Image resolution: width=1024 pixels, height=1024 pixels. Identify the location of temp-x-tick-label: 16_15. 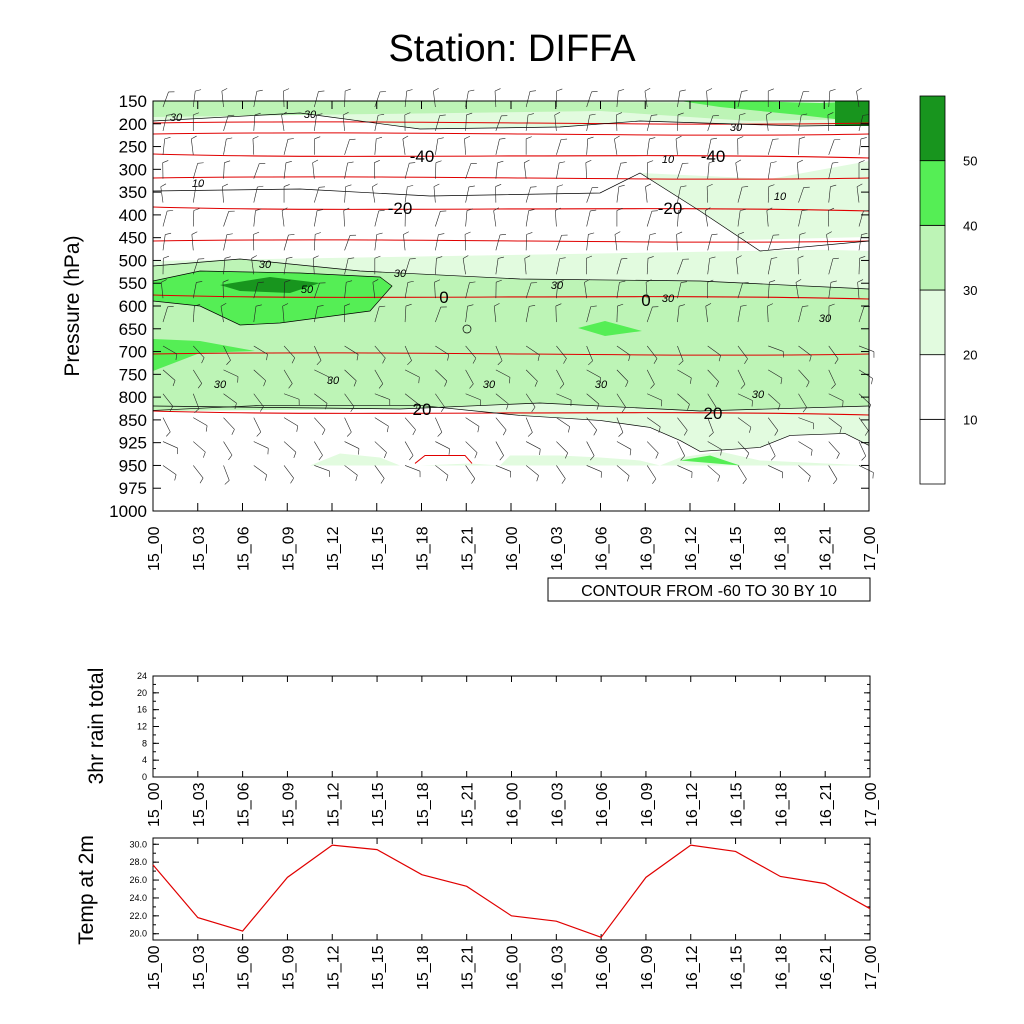
(737, 967).